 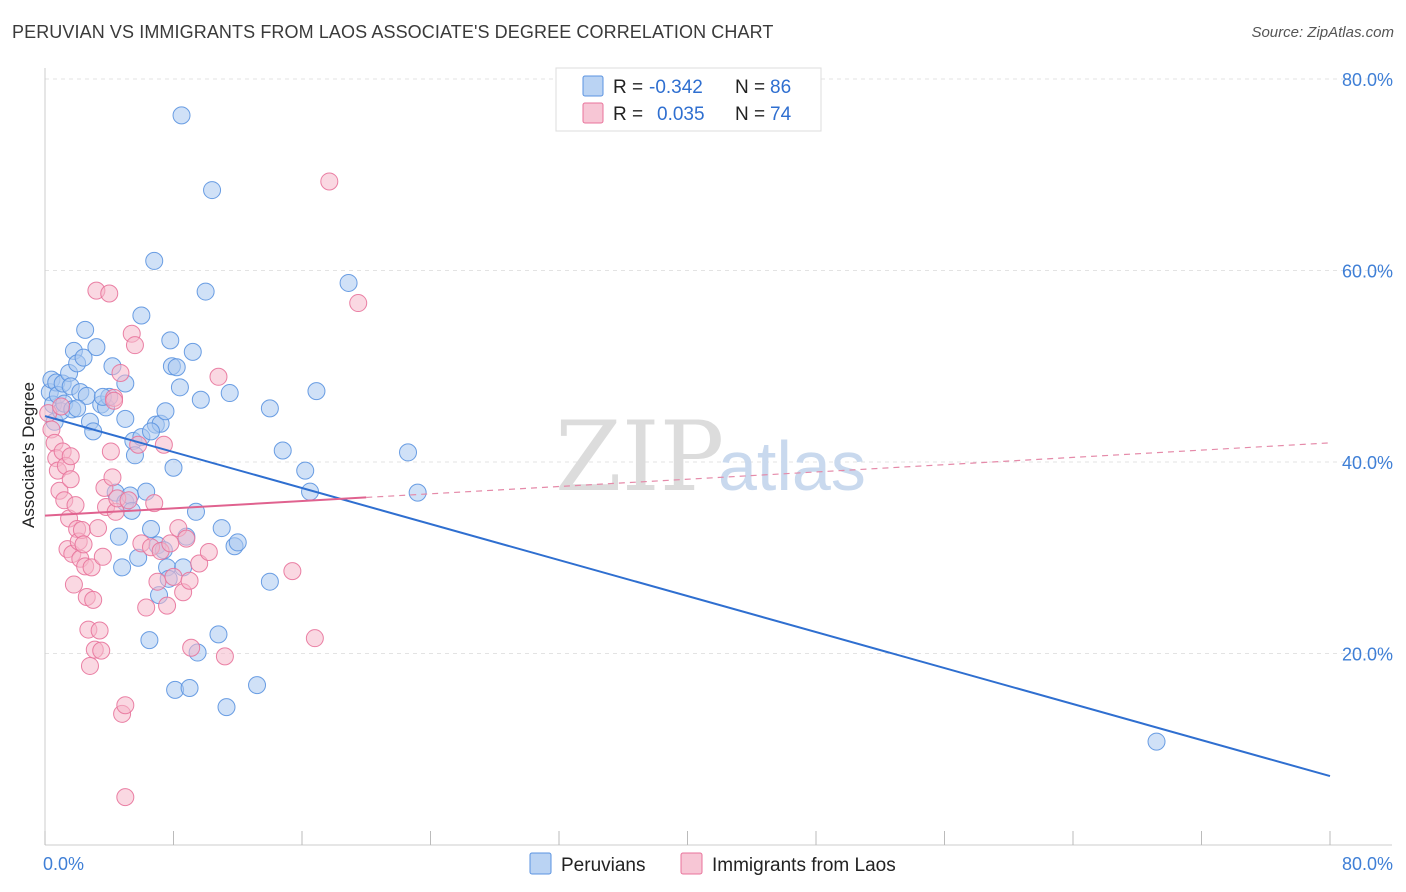 I want to click on trend-line-laos, so click(x=205, y=506).